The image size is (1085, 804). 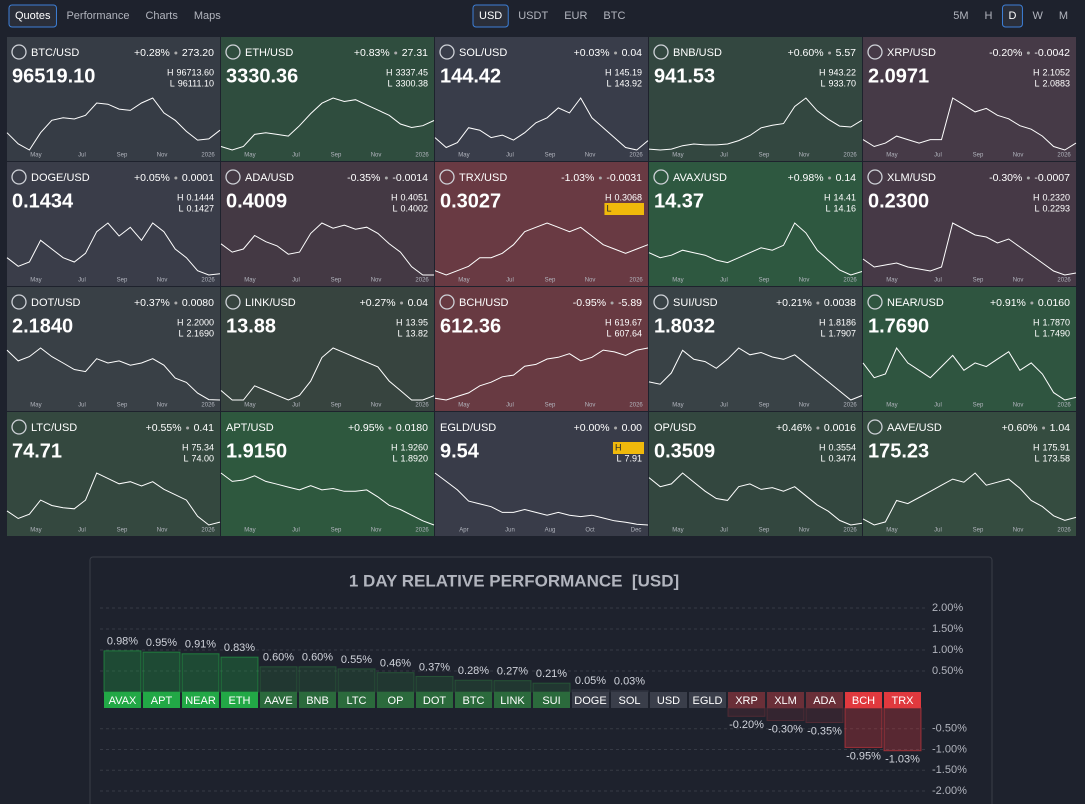 What do you see at coordinates (636, 531) in the screenshot?
I see `time-label: Dec` at bounding box center [636, 531].